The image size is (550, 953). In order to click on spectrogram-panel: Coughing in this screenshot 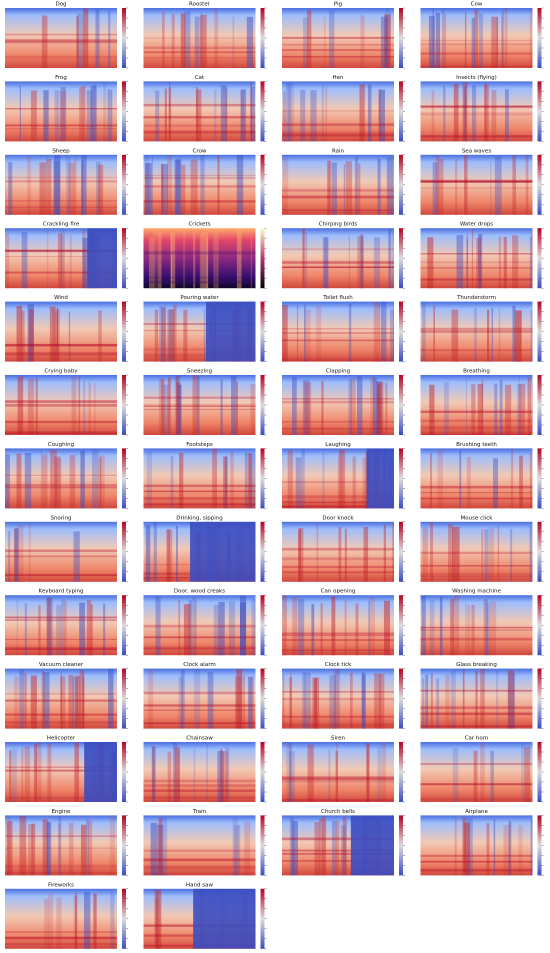, I will do `click(66, 475)`.